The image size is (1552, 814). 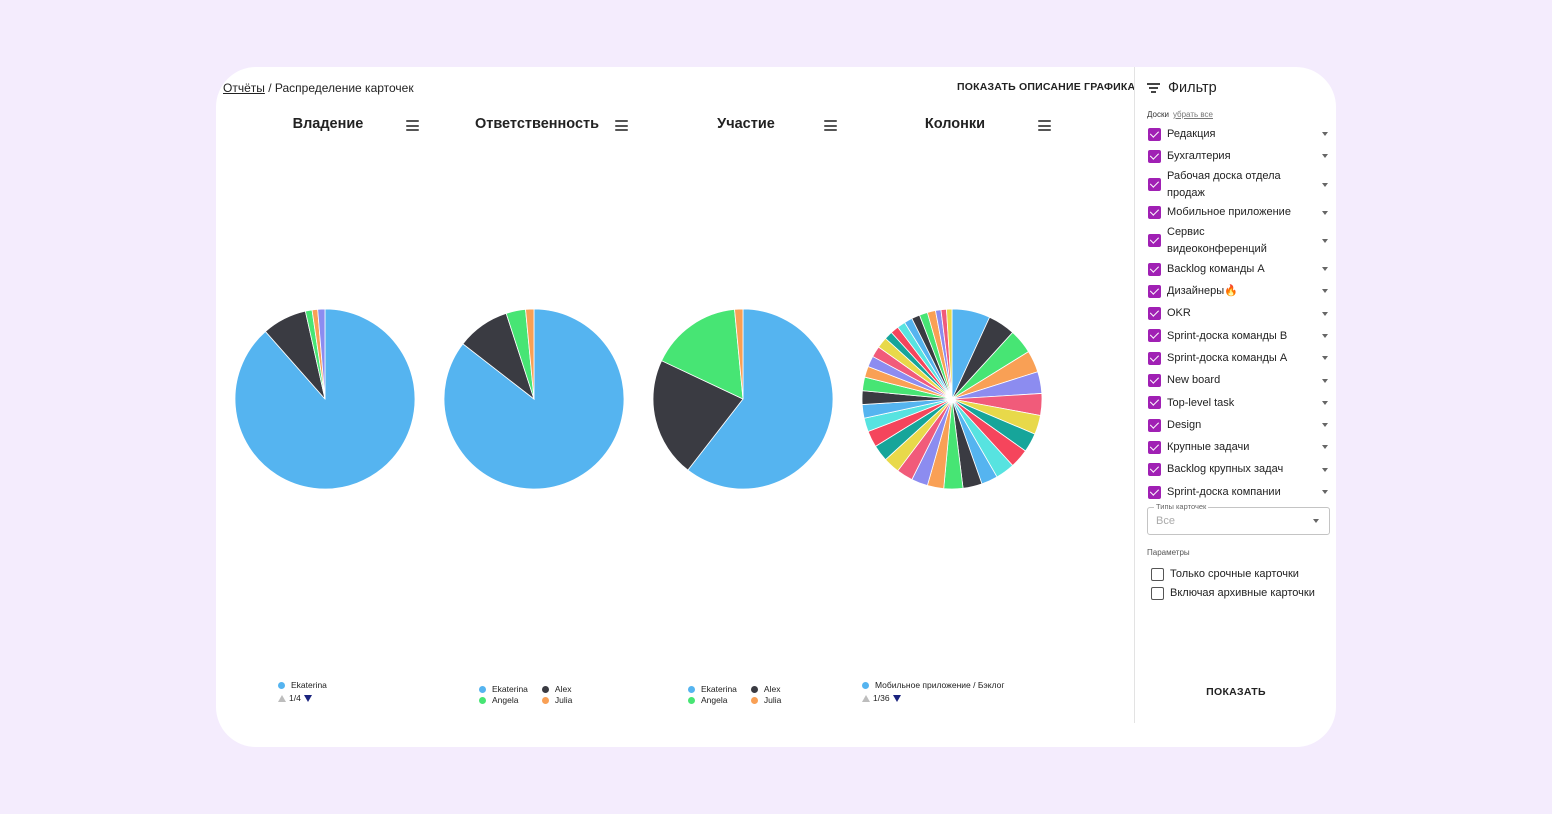 I want to click on board-filter-item: Крупные задачи, so click(x=1239, y=447).